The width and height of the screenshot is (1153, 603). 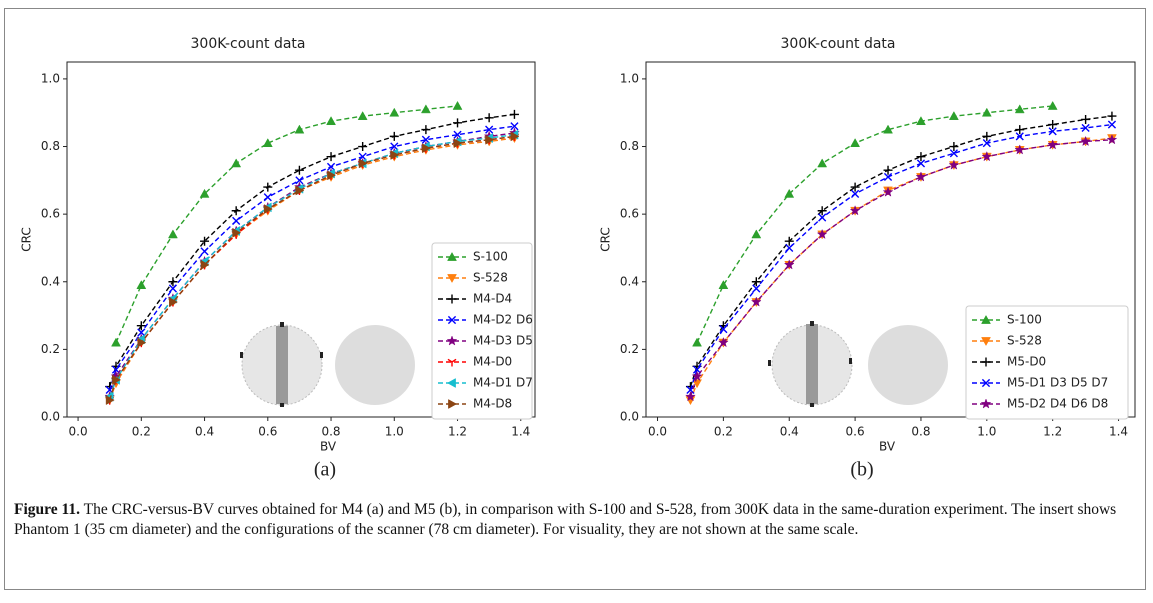 What do you see at coordinates (50, 417) in the screenshot?
I see `y-tick-label: 0.0` at bounding box center [50, 417].